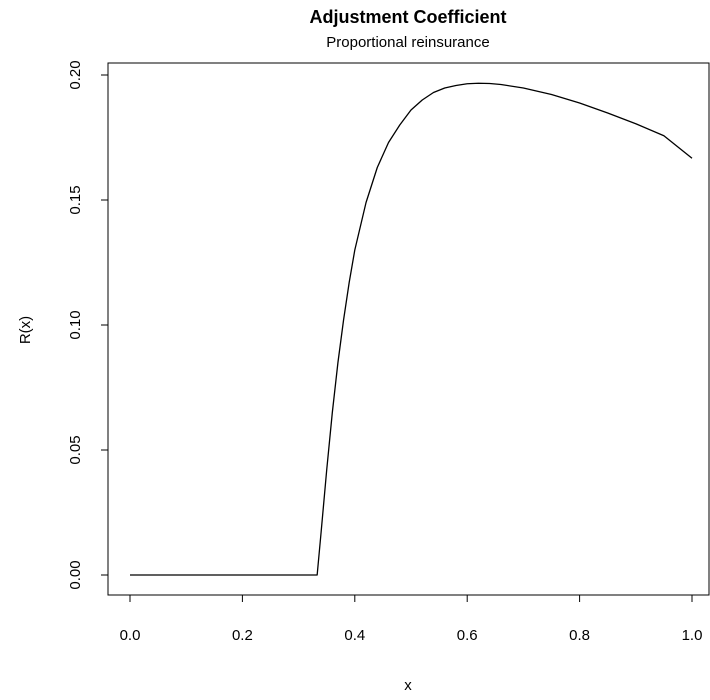  What do you see at coordinates (75, 574) in the screenshot?
I see `y-tick-label: 0.00` at bounding box center [75, 574].